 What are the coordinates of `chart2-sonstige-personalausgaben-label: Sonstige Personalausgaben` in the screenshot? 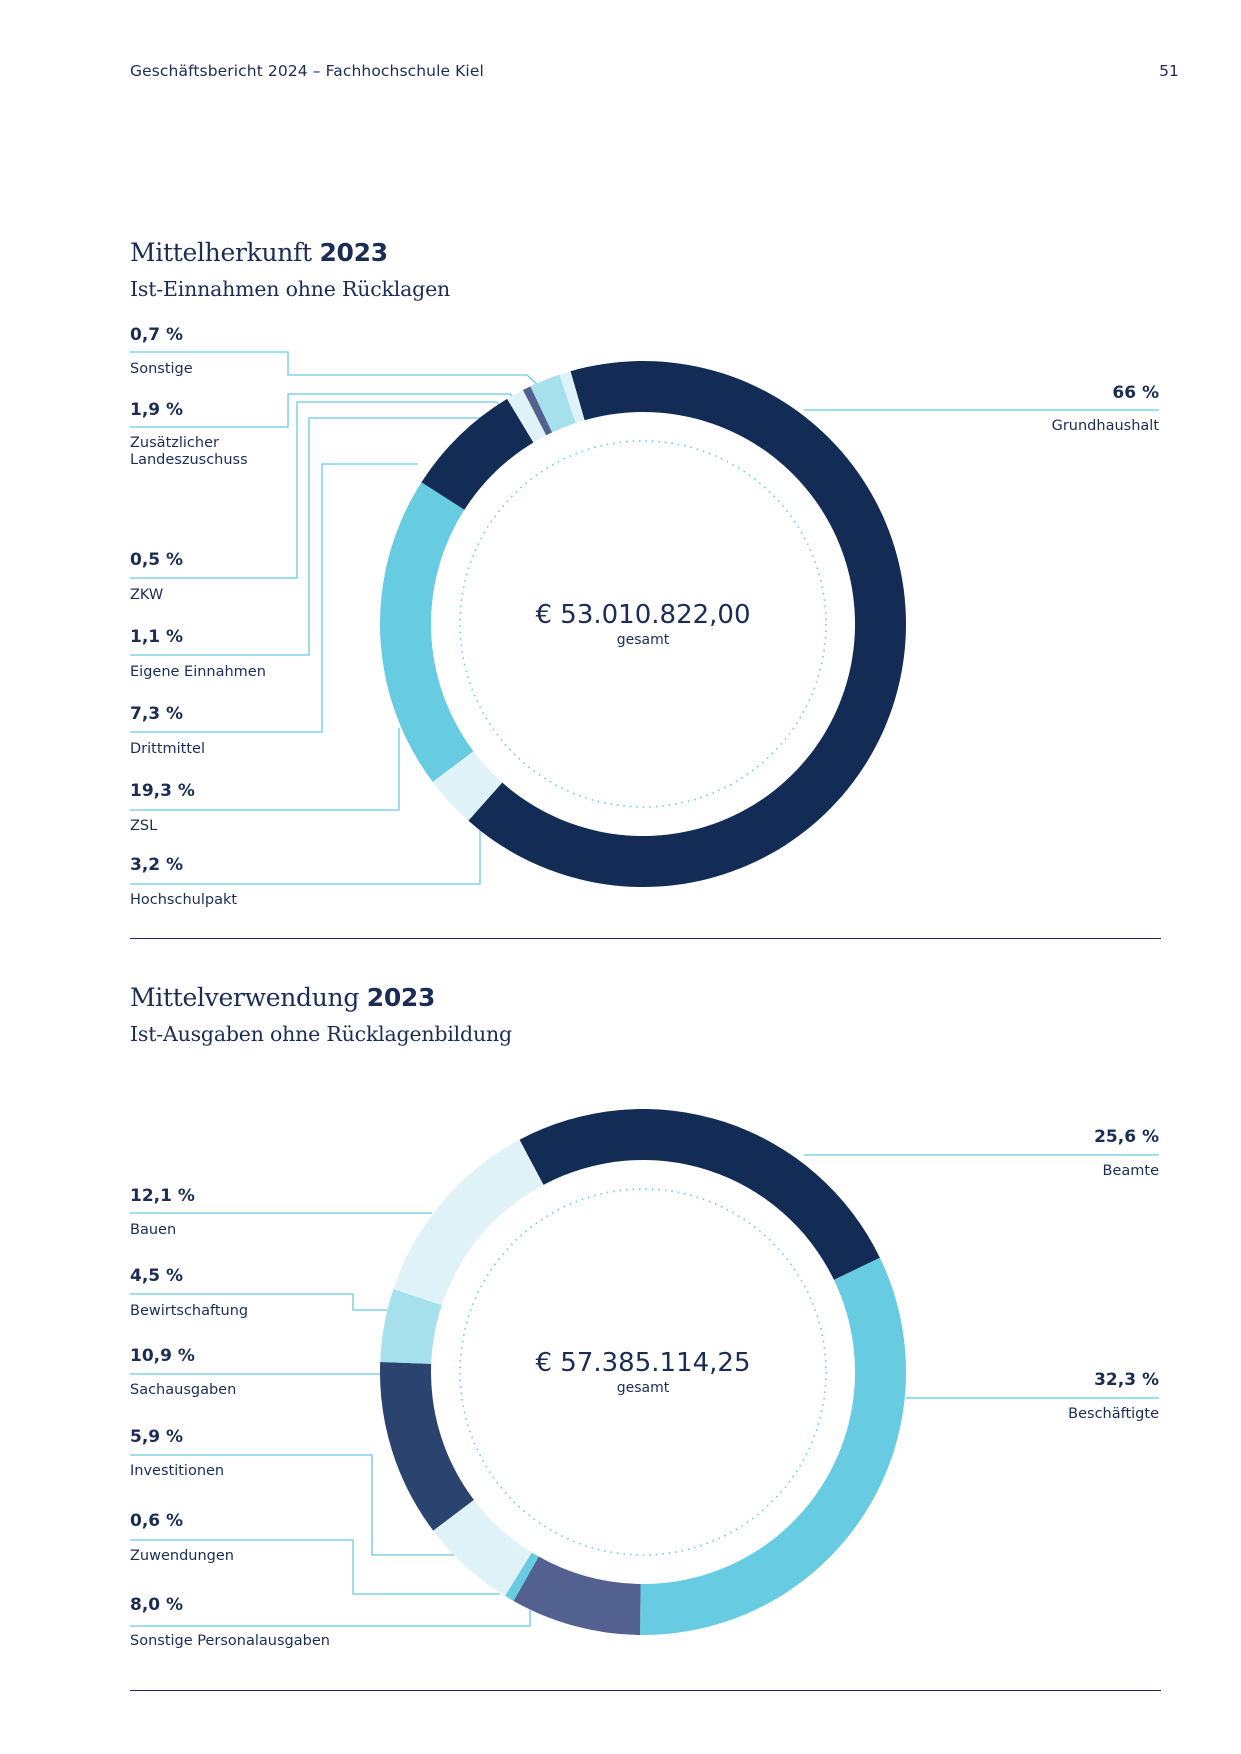 It's located at (230, 1641).